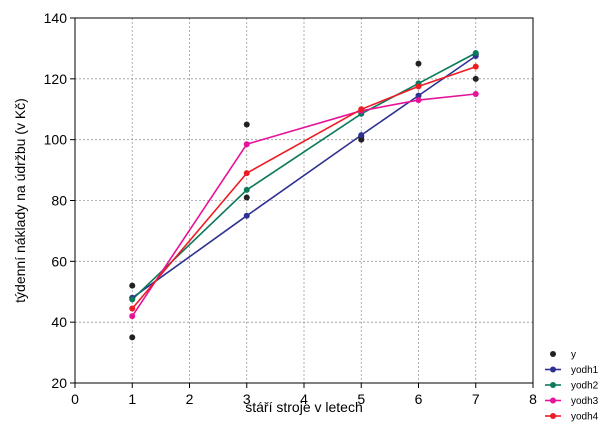 The image size is (606, 445). Describe the element at coordinates (585, 386) in the screenshot. I see `legend-label-yodh2: yodh2` at that location.